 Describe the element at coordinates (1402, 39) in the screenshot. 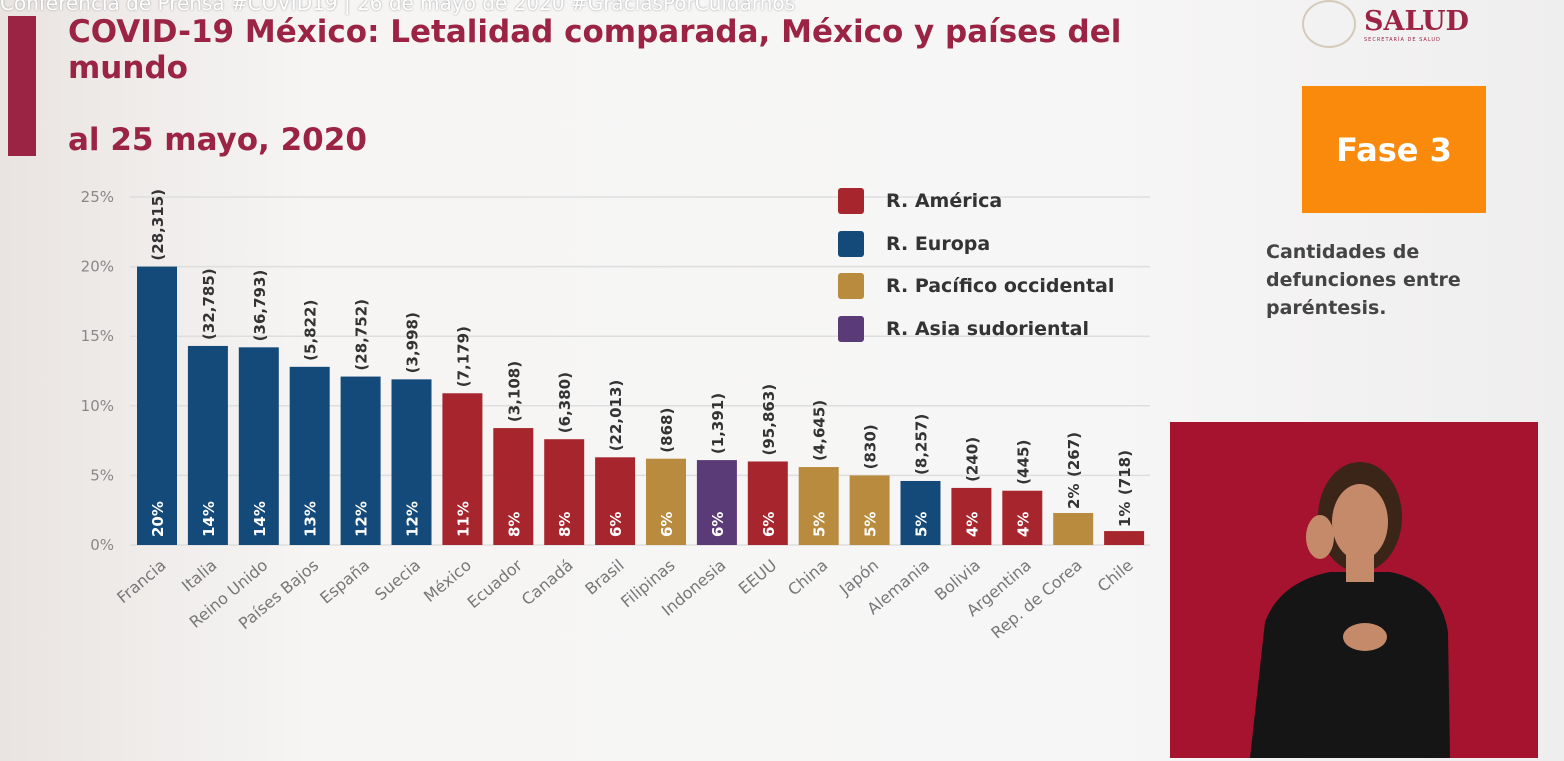

I see `logo-sub: SECRETARÍA DE SALUD` at that location.